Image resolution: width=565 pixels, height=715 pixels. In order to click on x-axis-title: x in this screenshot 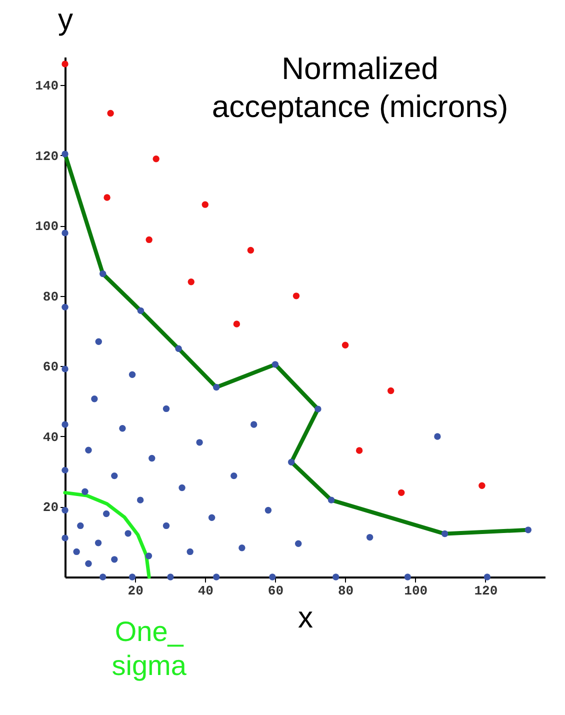, I will do `click(305, 618)`.